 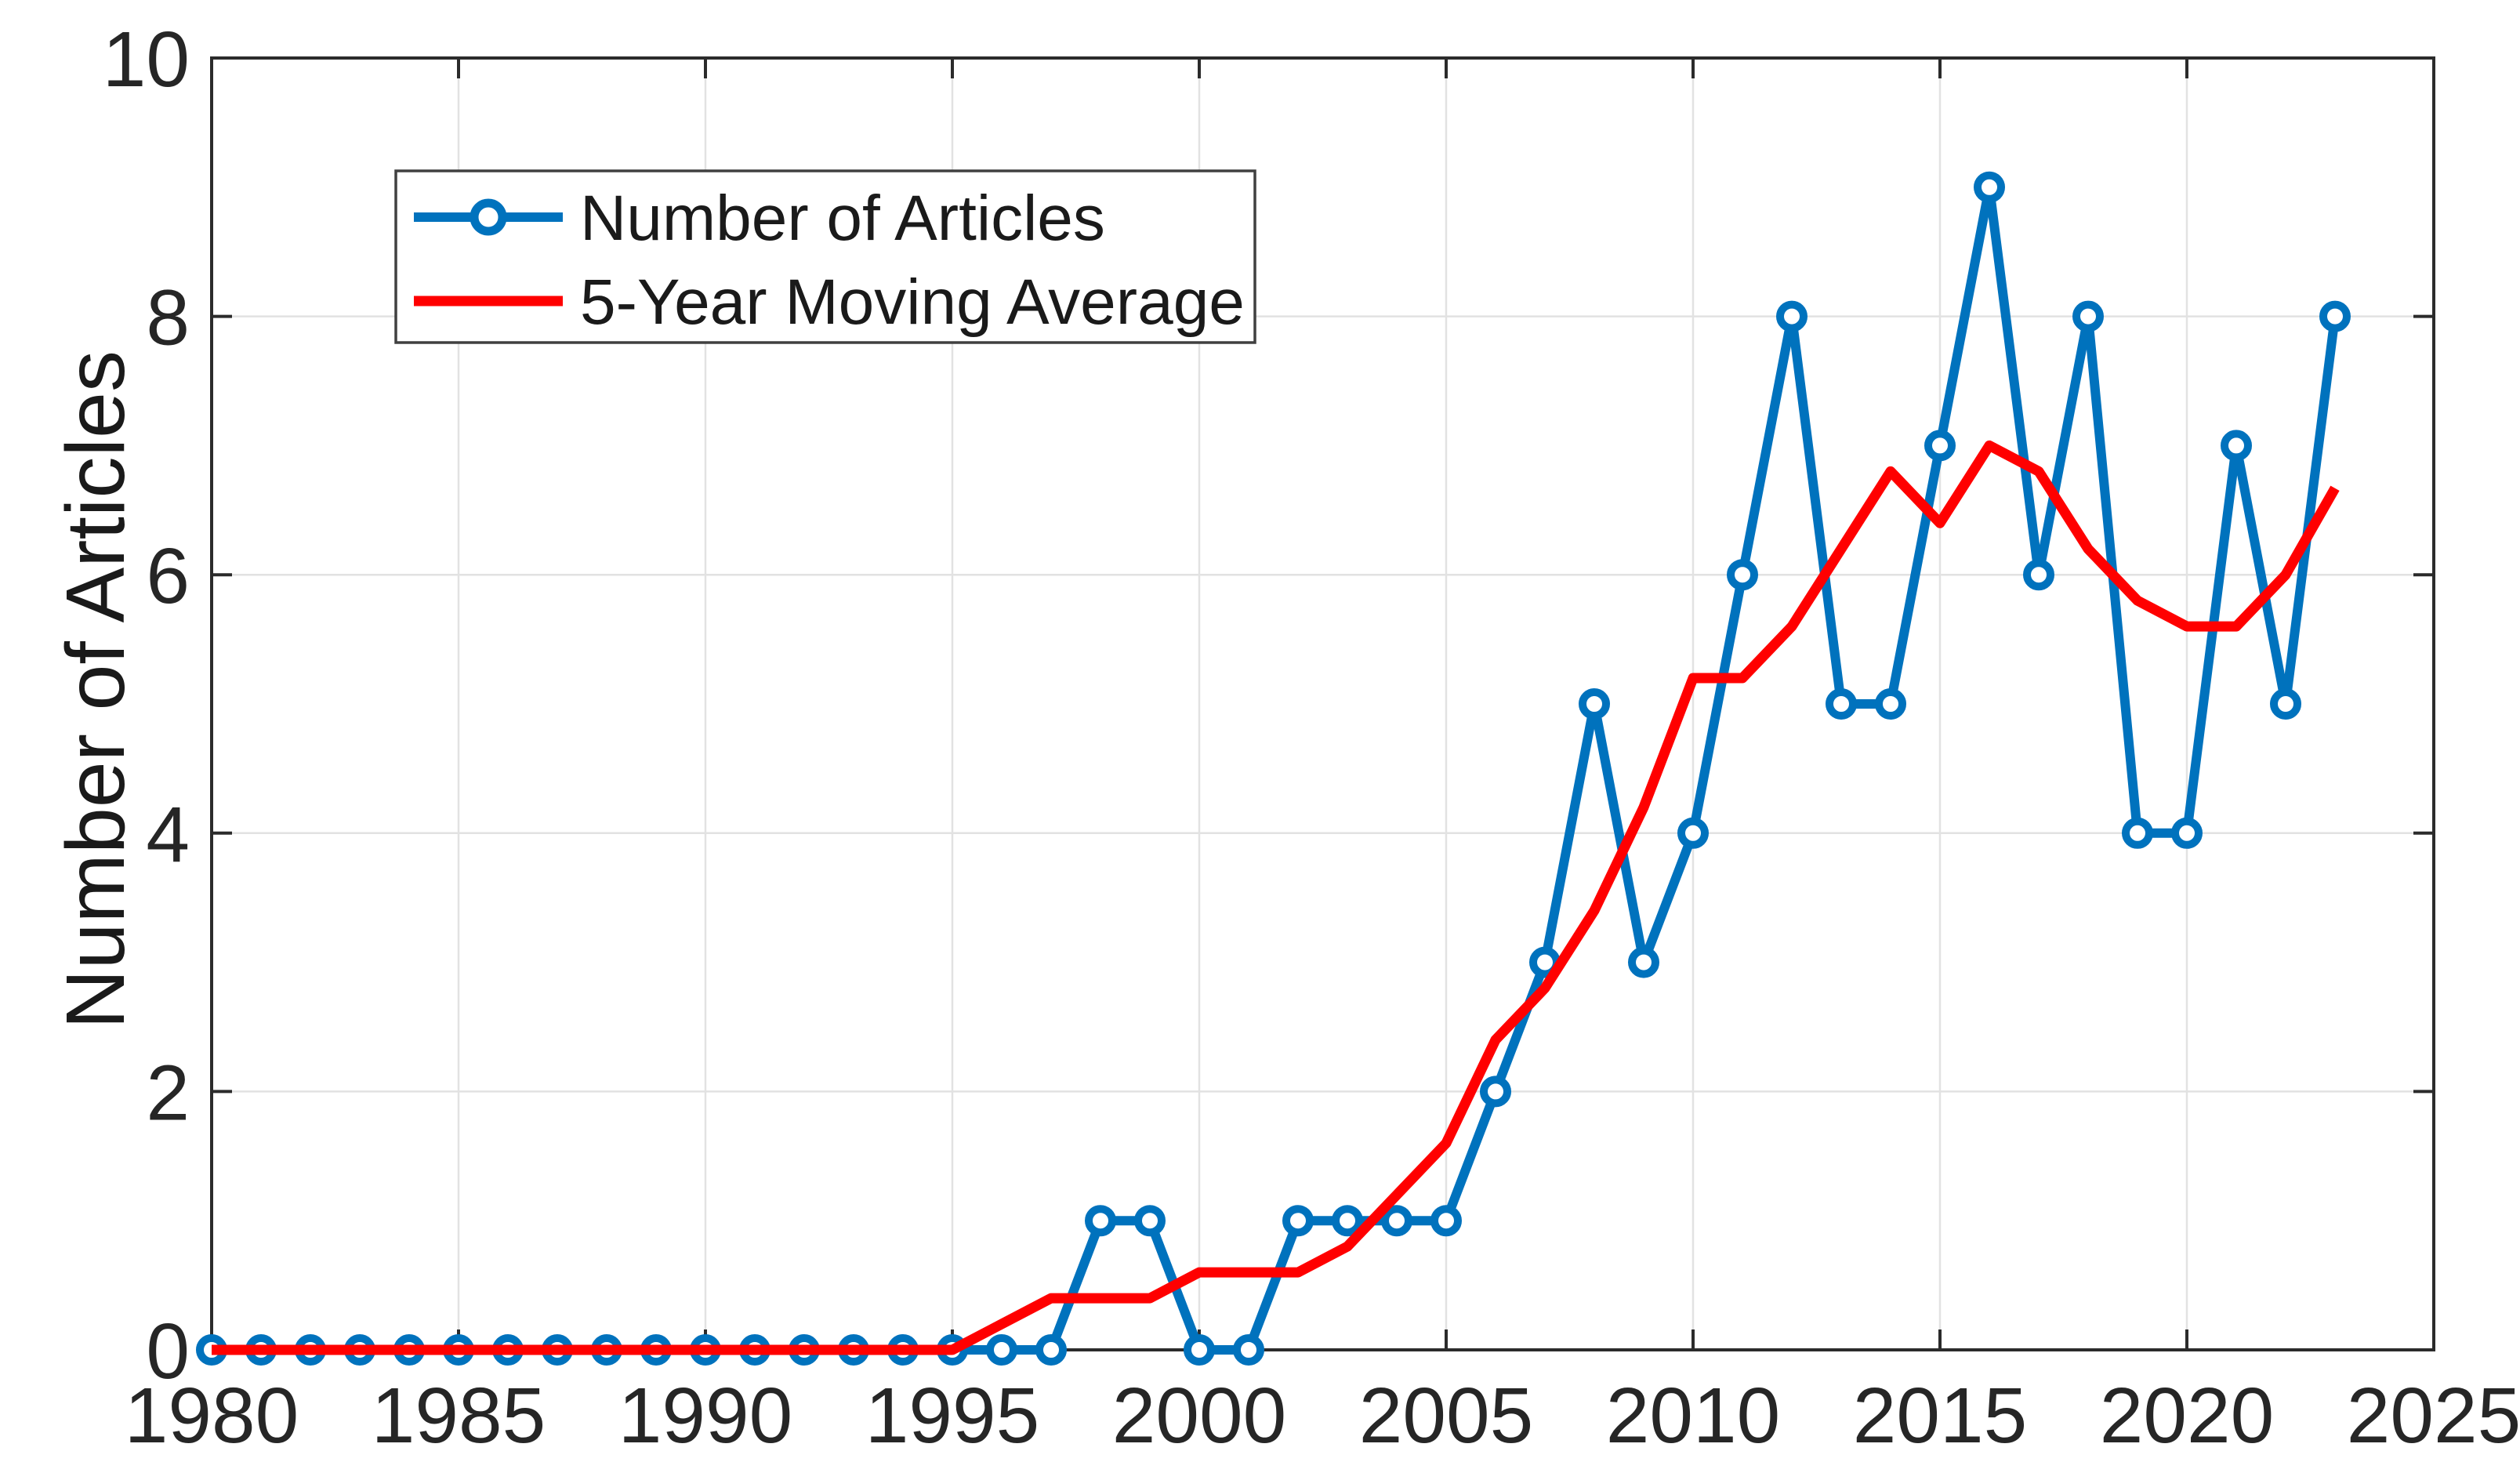 What do you see at coordinates (459, 1416) in the screenshot?
I see `x-tick-label: 1985` at bounding box center [459, 1416].